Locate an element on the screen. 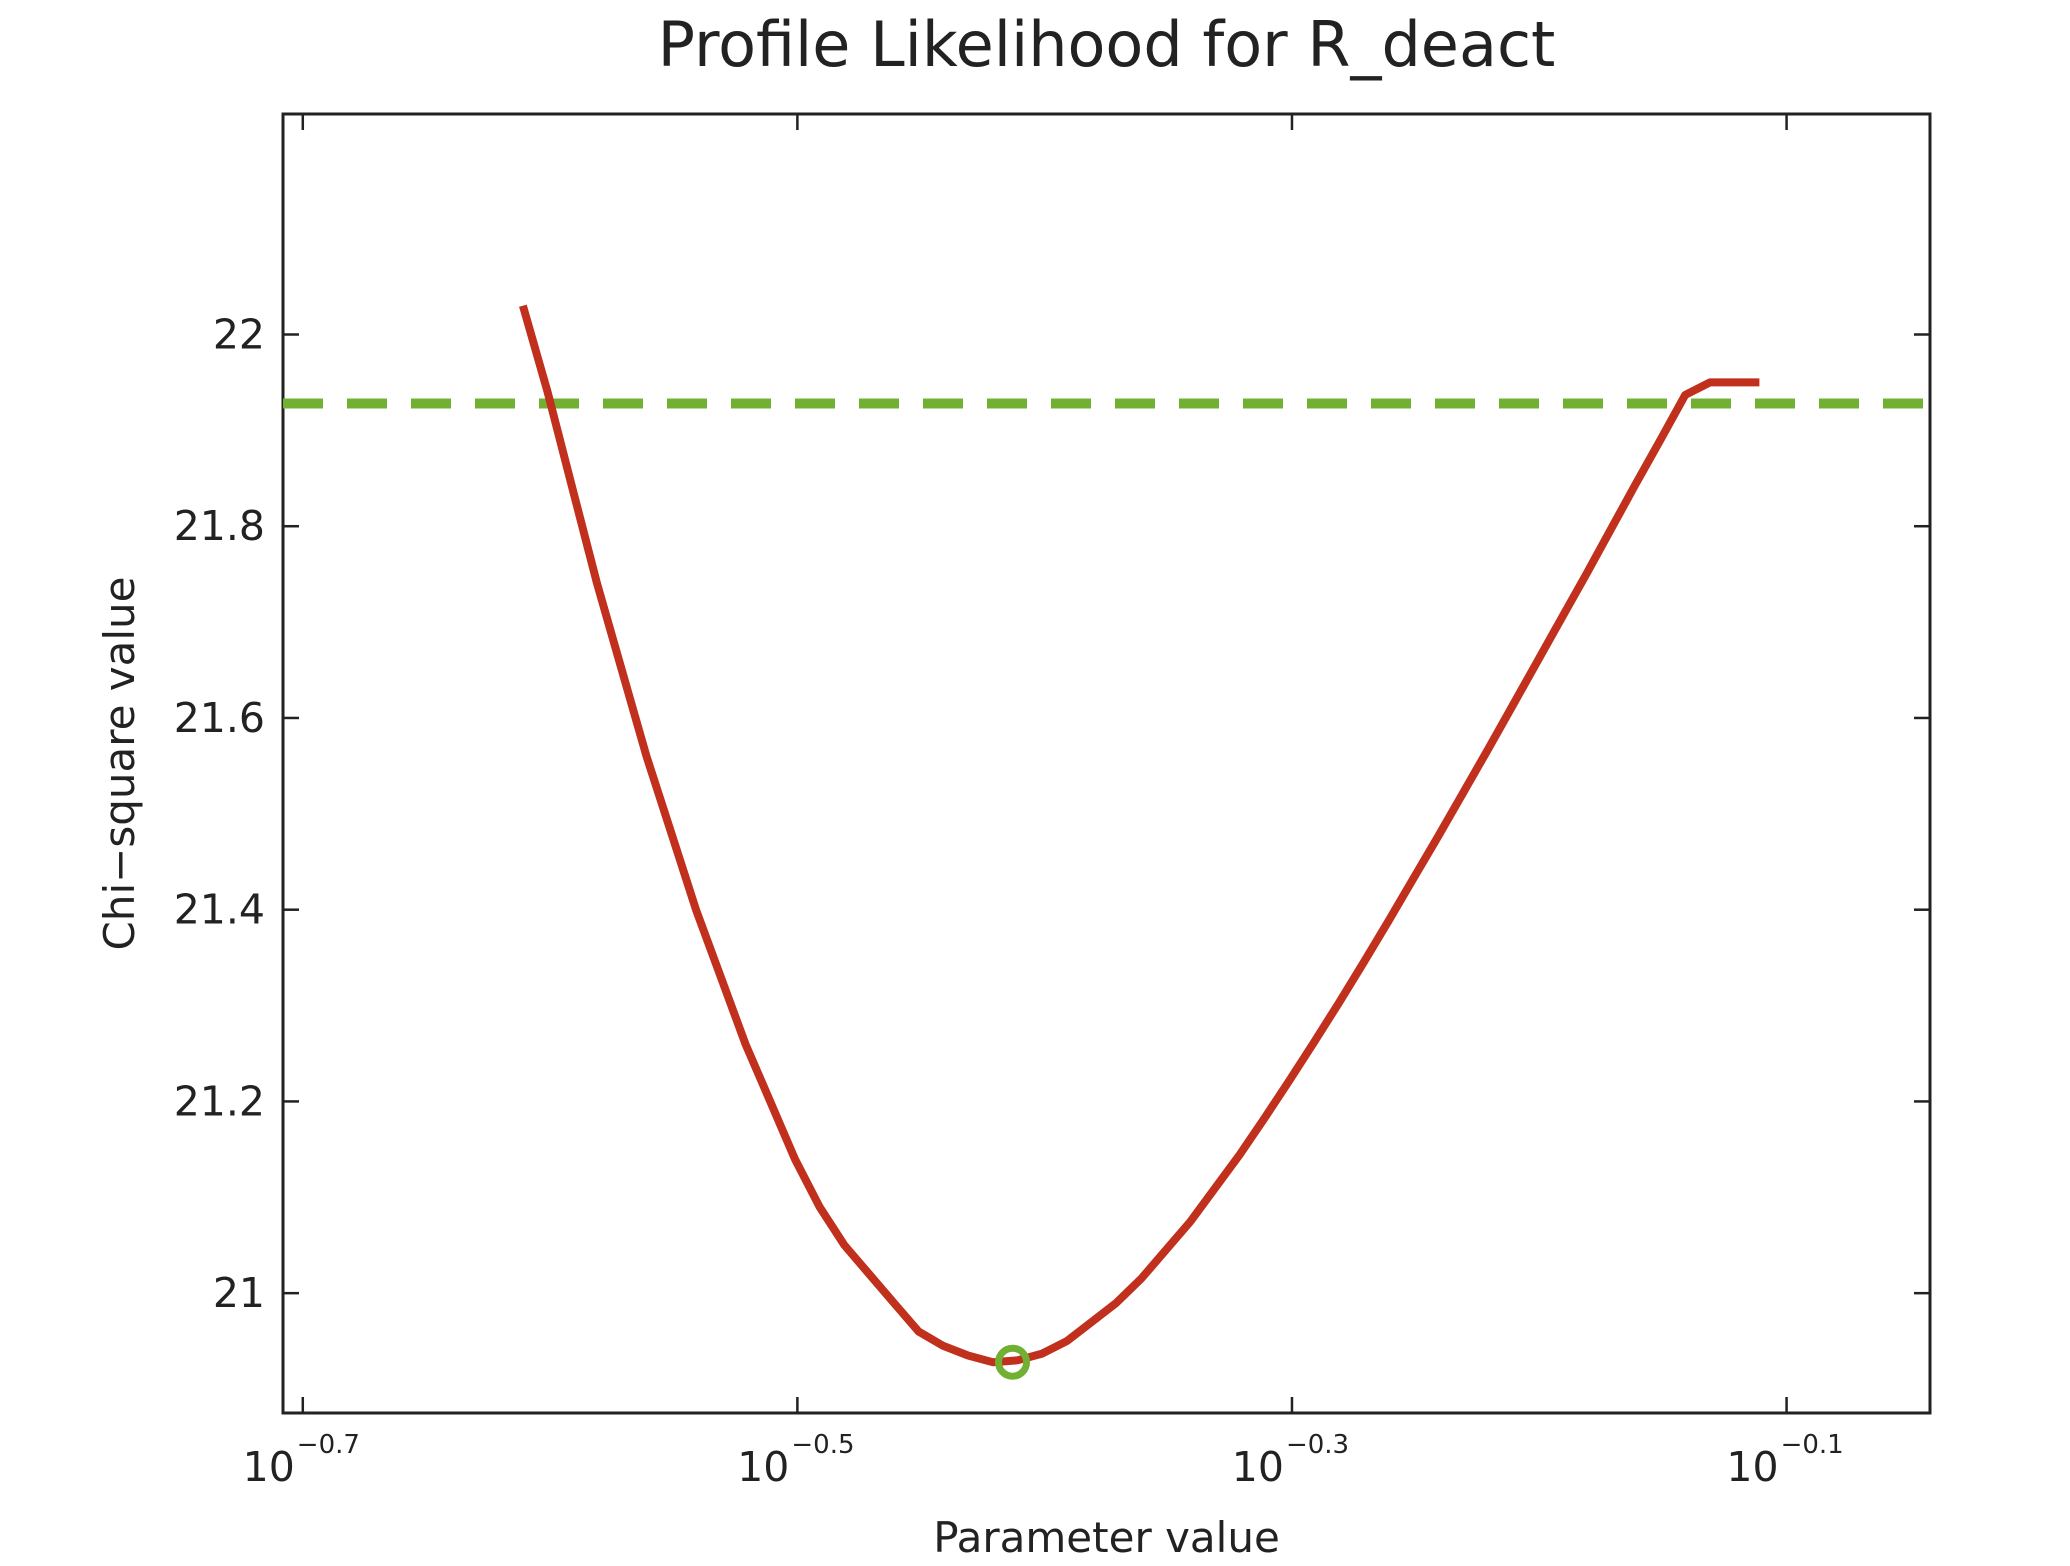 This screenshot has height=1566, width=2070. y-tick-label: 21.2 is located at coordinates (219, 1101).